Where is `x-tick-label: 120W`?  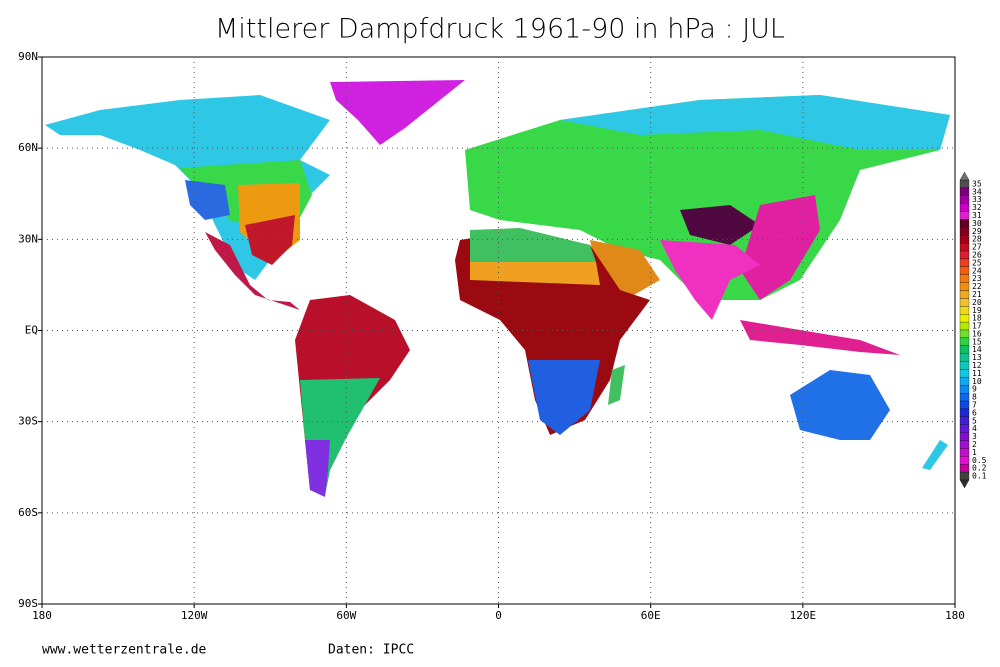 x-tick-label: 120W is located at coordinates (194, 615).